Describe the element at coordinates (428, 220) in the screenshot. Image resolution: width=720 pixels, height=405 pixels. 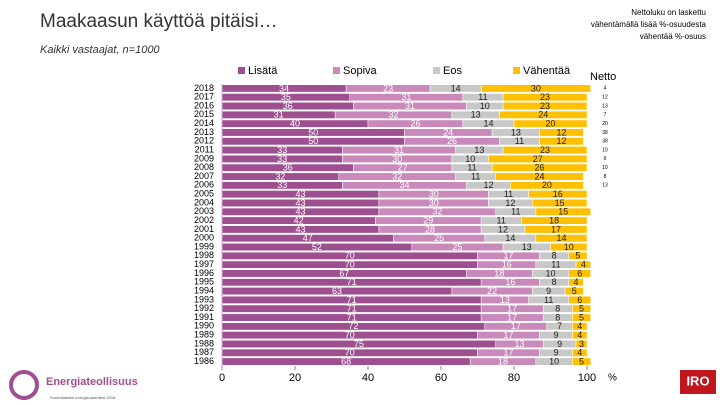
I see `data-label: 29` at that location.